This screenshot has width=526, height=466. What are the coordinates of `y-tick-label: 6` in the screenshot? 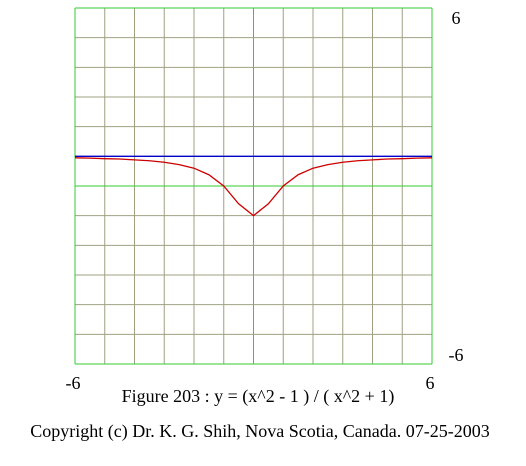 It's located at (456, 18).